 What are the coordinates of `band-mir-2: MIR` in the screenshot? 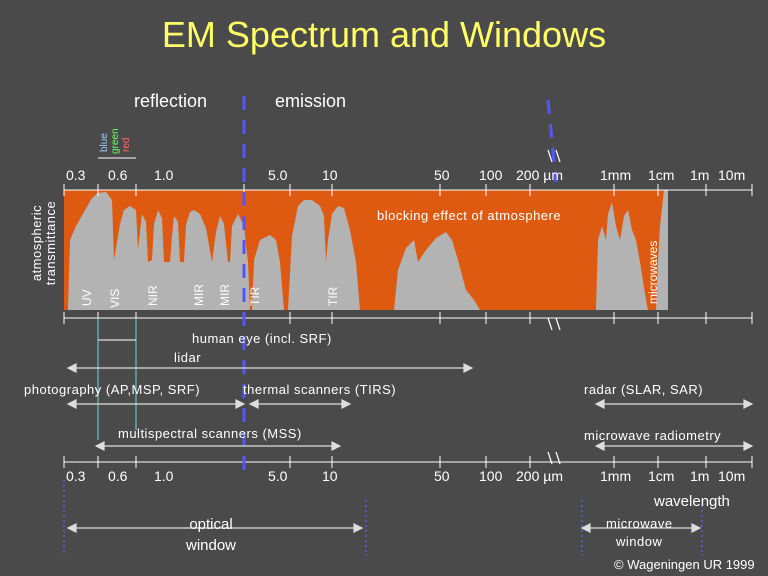 It's located at (225, 295).